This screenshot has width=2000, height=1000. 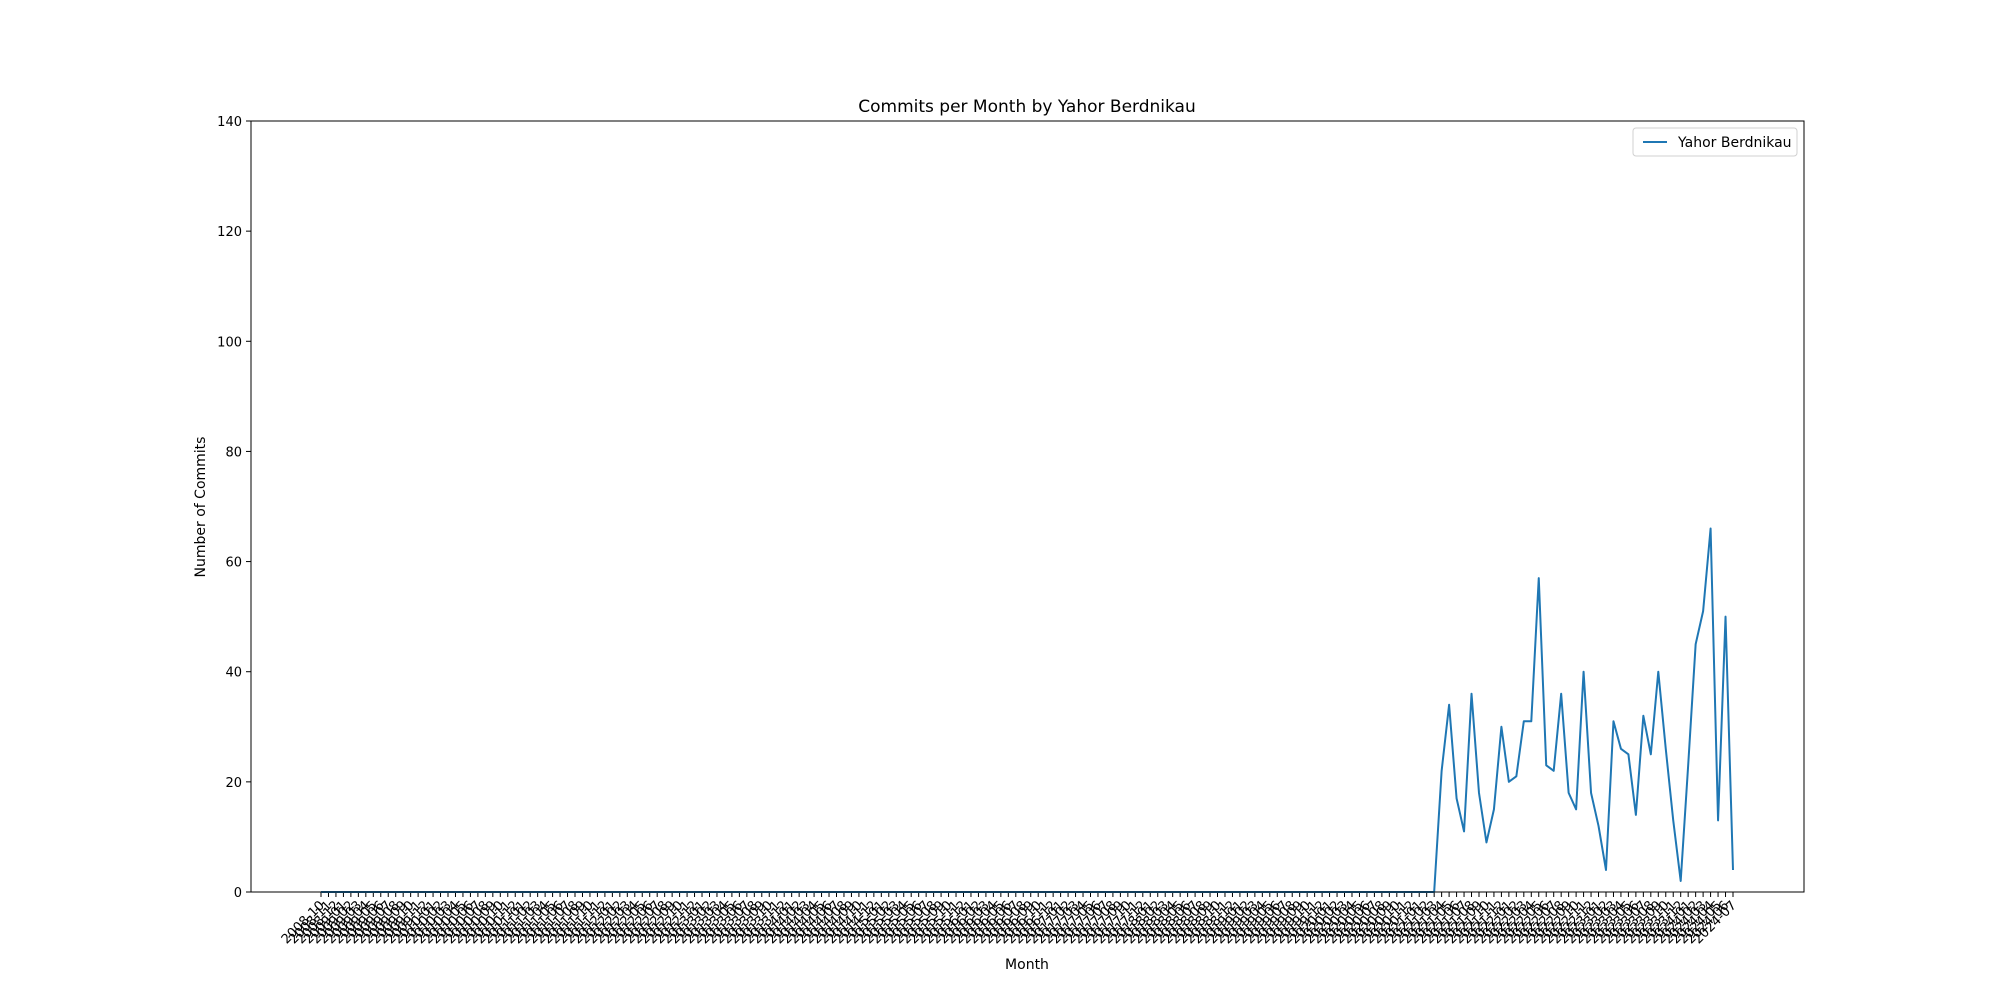 I want to click on y-tick-label: 60, so click(x=233, y=563).